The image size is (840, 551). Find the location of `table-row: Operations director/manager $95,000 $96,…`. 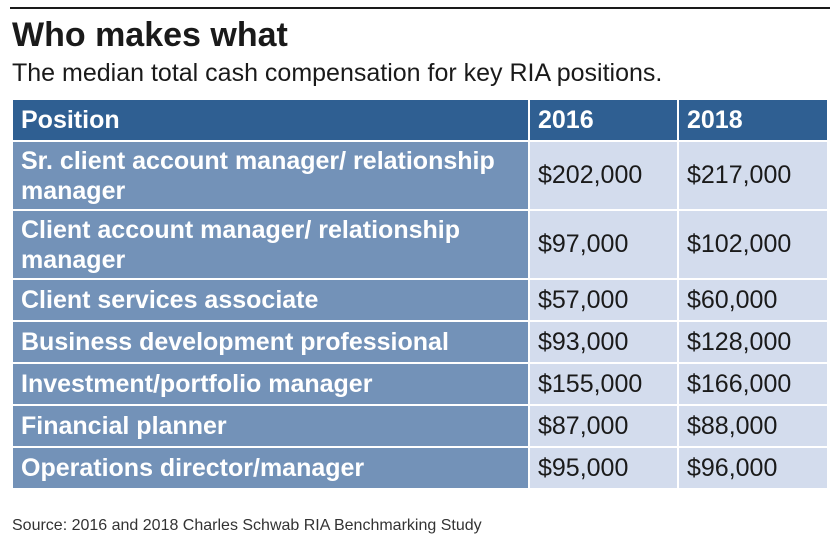

table-row: Operations director/manager $95,000 $96,… is located at coordinates (420, 468).